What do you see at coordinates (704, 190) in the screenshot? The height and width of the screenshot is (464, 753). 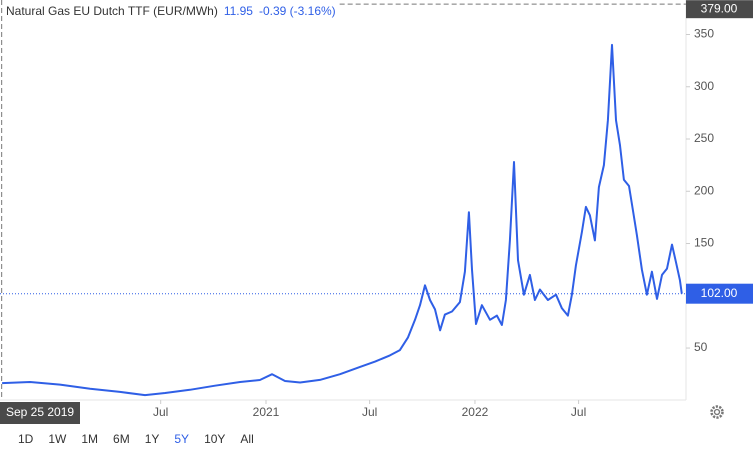 I see `y-tick-label: 200` at bounding box center [704, 190].